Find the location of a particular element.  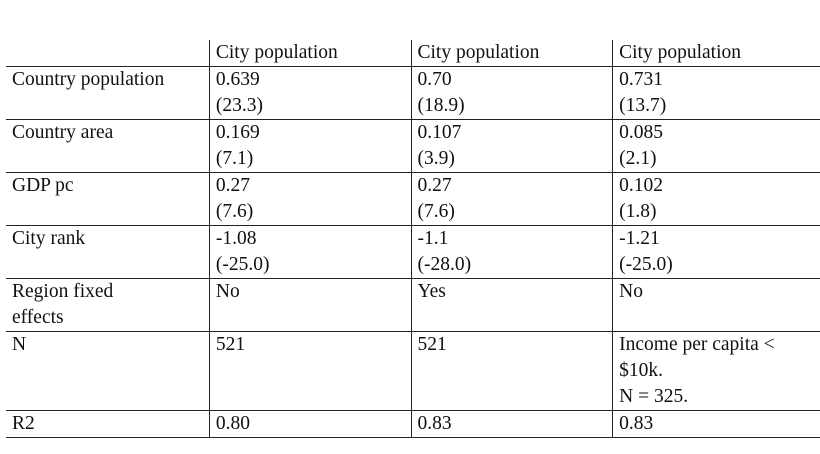

table-cell: 0.107 (3.9) is located at coordinates (511, 146).